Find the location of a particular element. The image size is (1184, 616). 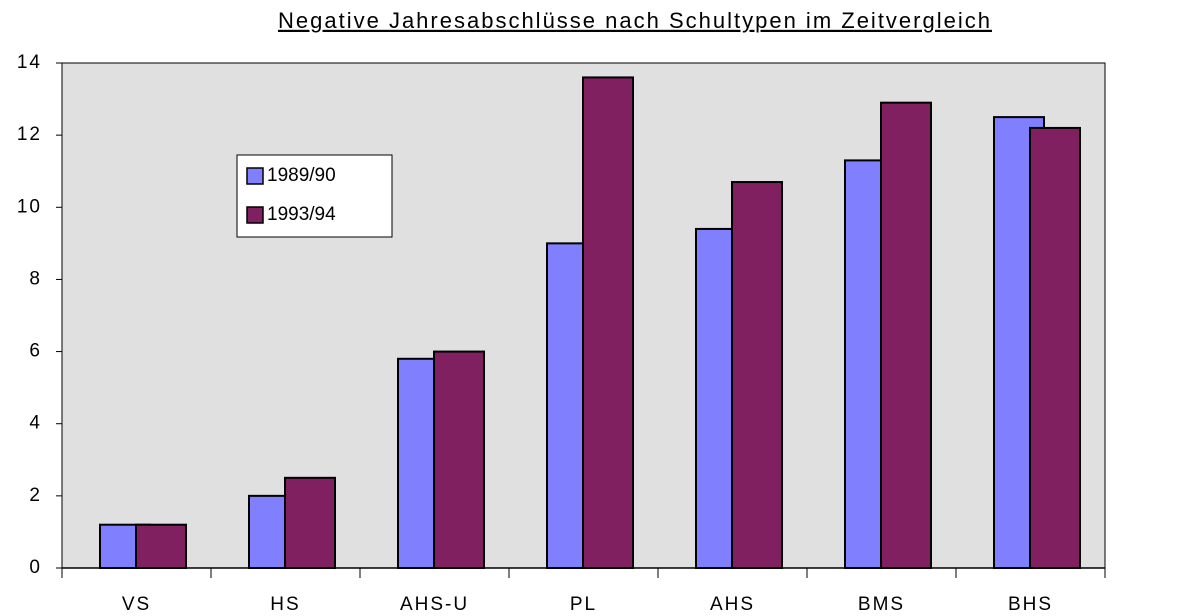

x-tick-label: BMS is located at coordinates (881, 604).